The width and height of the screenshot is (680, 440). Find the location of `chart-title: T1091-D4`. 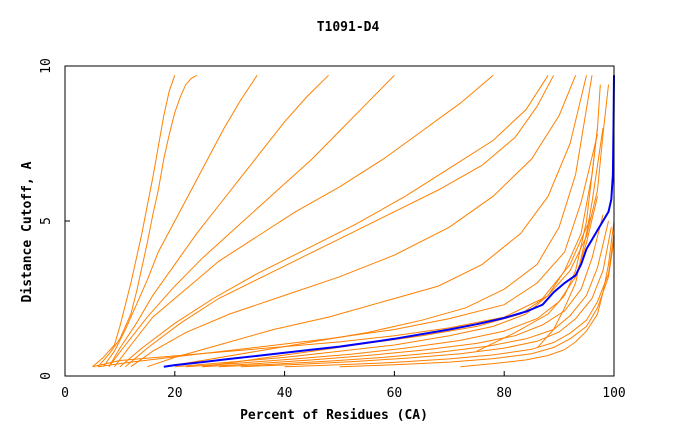

chart-title: T1091-D4 is located at coordinates (348, 27).